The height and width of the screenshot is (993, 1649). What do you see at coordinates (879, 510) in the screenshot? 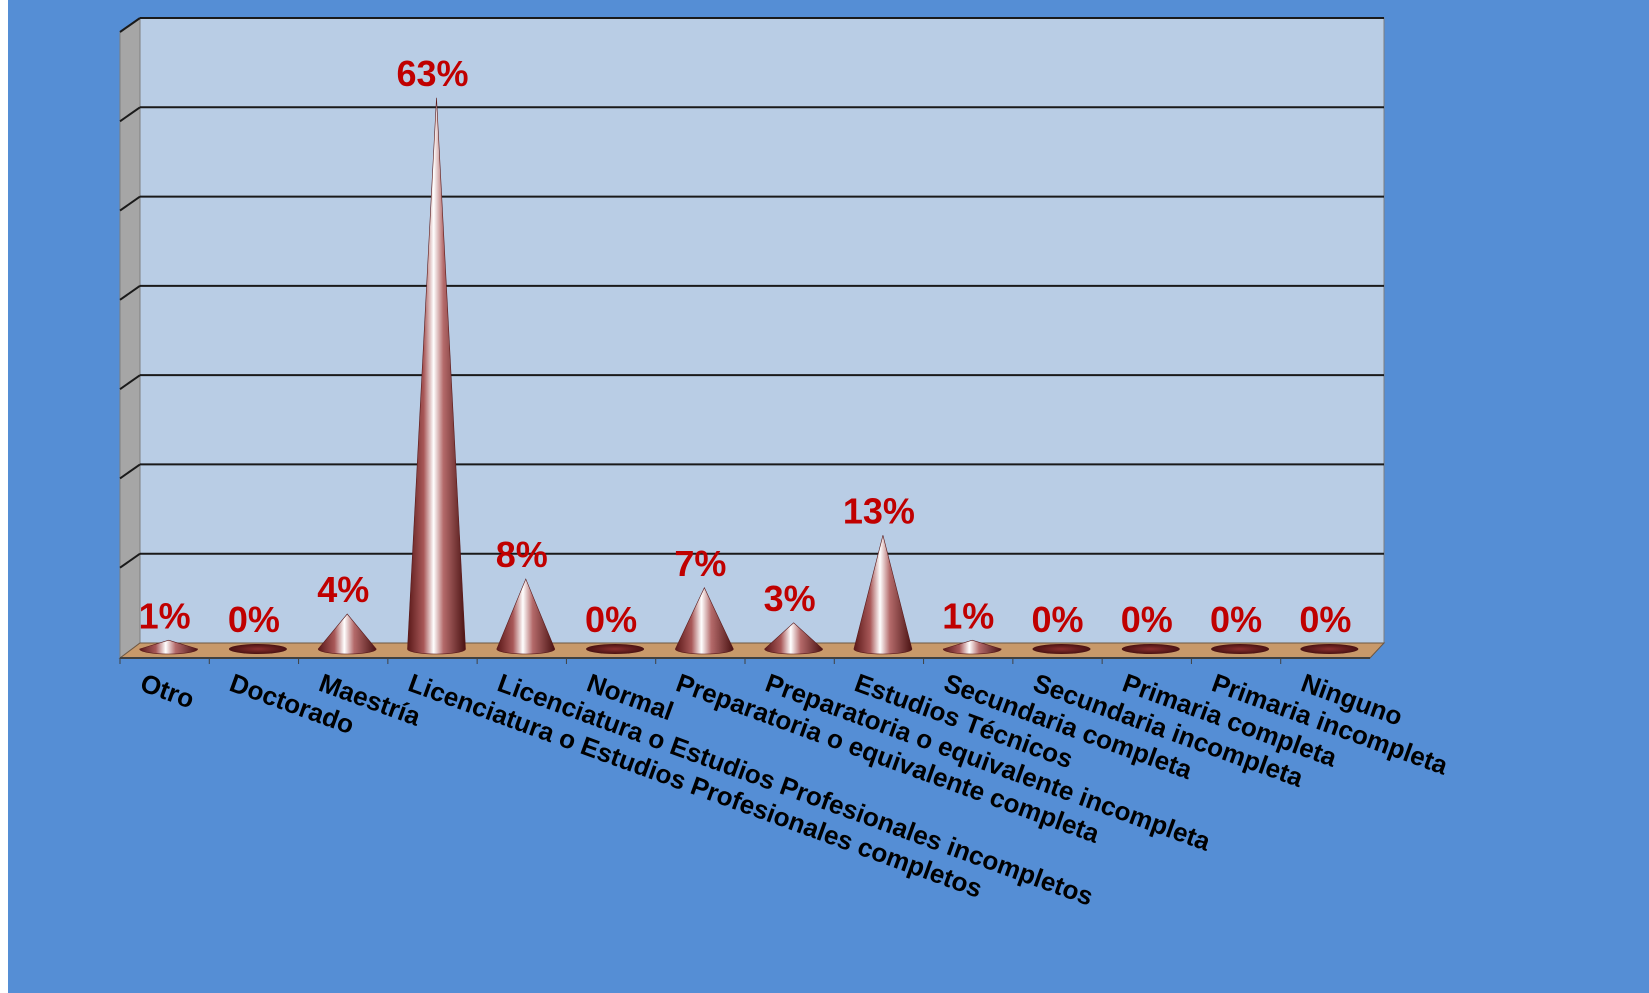
I see `data-label: 13%` at bounding box center [879, 510].